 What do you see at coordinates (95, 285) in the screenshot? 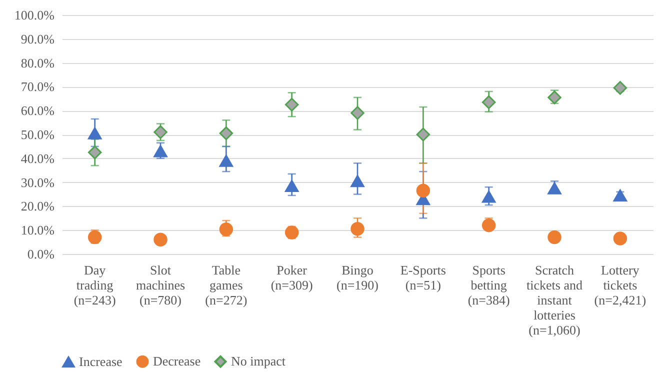
I see `x-tick-label: Day trading (n=243)` at bounding box center [95, 285].